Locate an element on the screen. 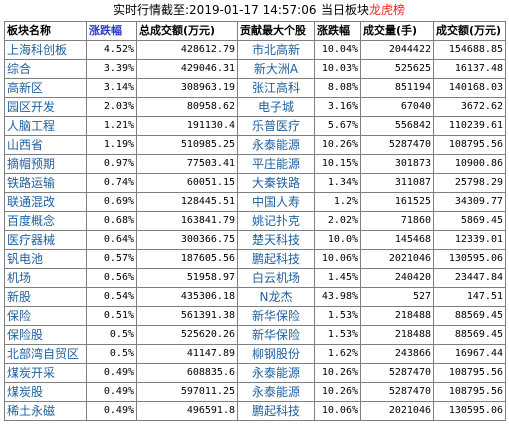 The height and width of the screenshot is (435, 509). sector-name: 煤炭开采 is located at coordinates (45, 373).